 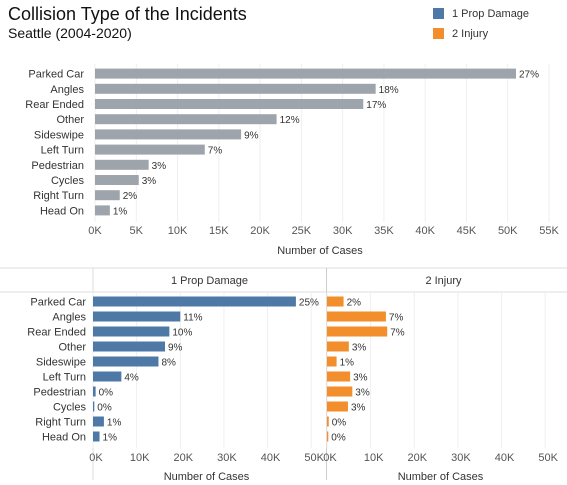 What do you see at coordinates (102, 210) in the screenshot?
I see `bar-head-on` at bounding box center [102, 210].